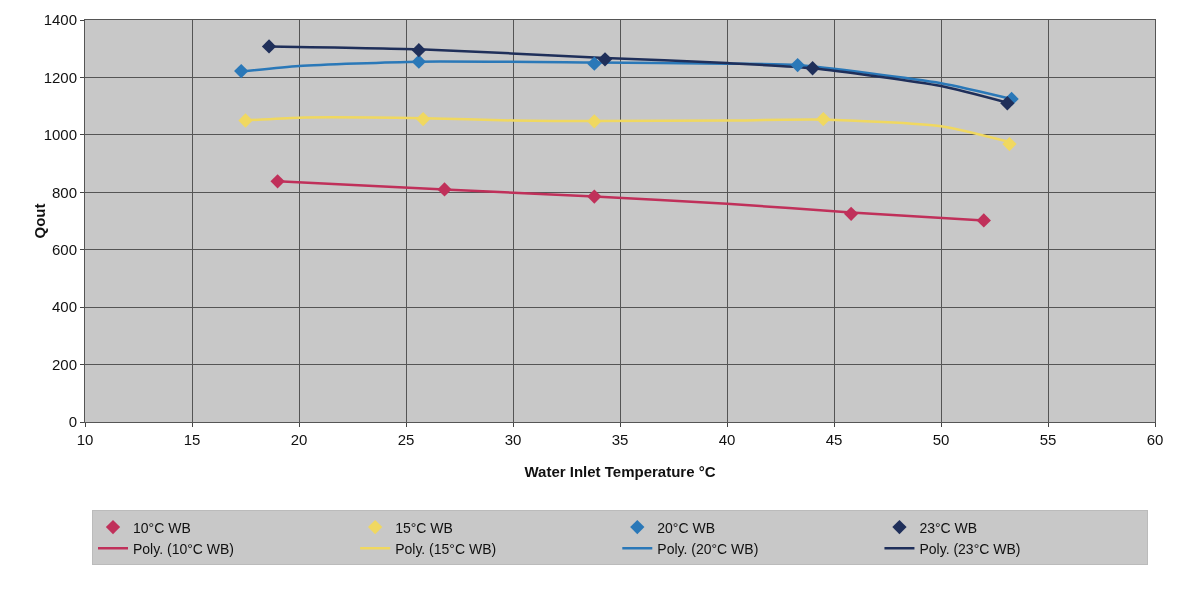  Describe the element at coordinates (708, 548) in the screenshot. I see `legend-label: Poly. (20°C WB)` at that location.